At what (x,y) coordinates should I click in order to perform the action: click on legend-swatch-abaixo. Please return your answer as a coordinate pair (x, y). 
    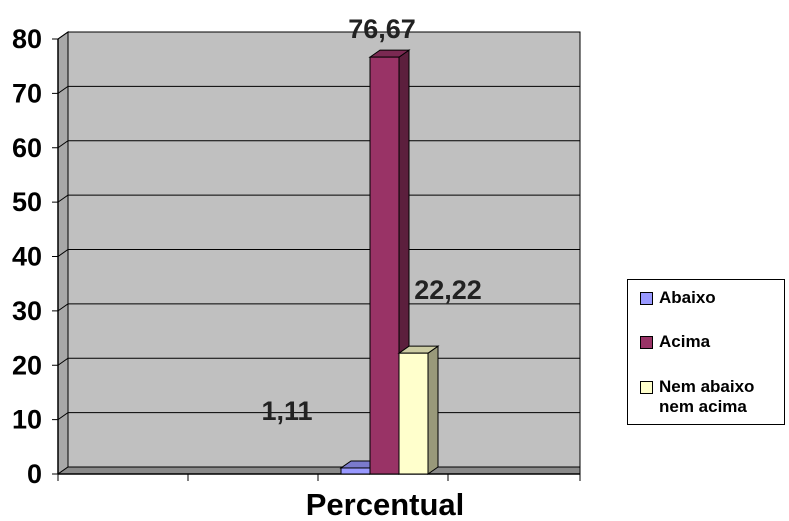
    Looking at the image, I should click on (646, 298).